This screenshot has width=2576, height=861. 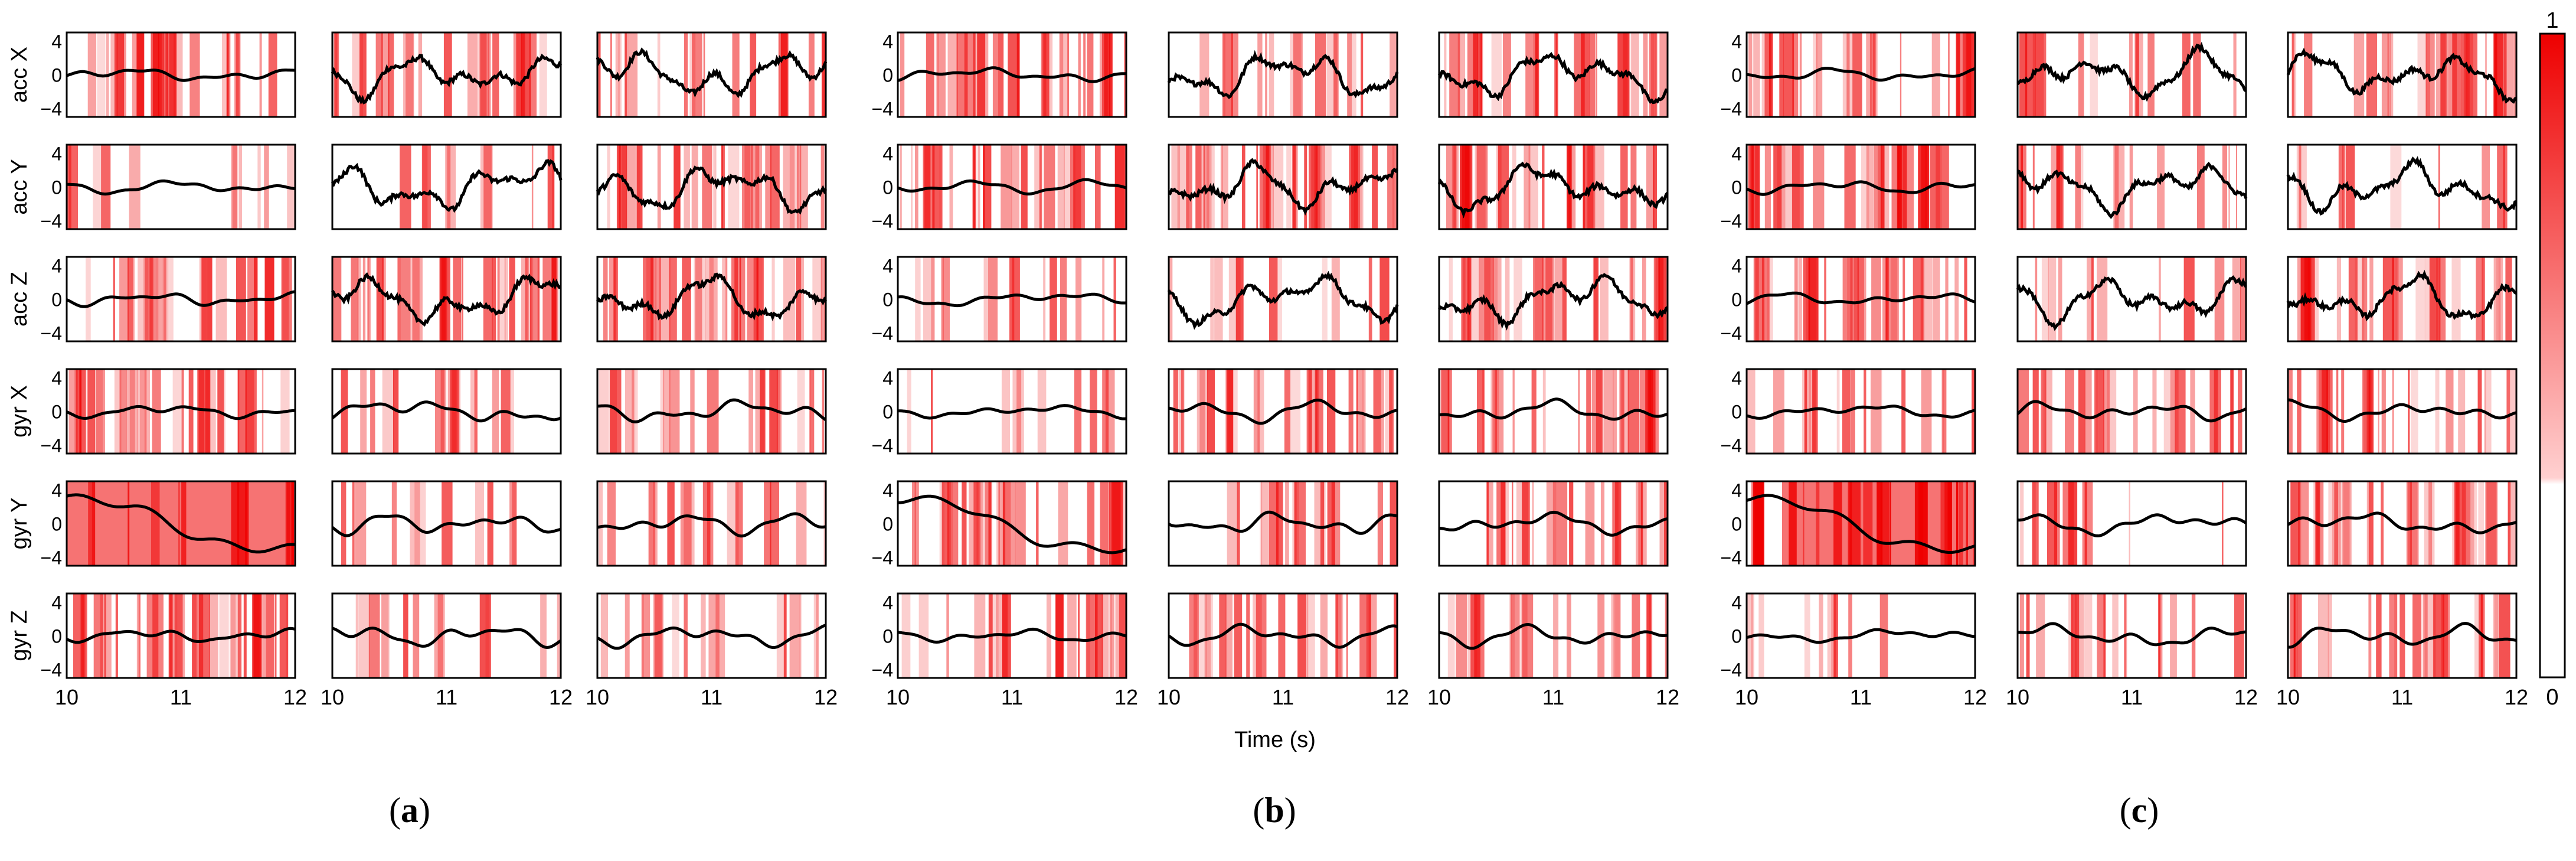 I want to click on x-tick-label: 12, so click(x=2246, y=697).